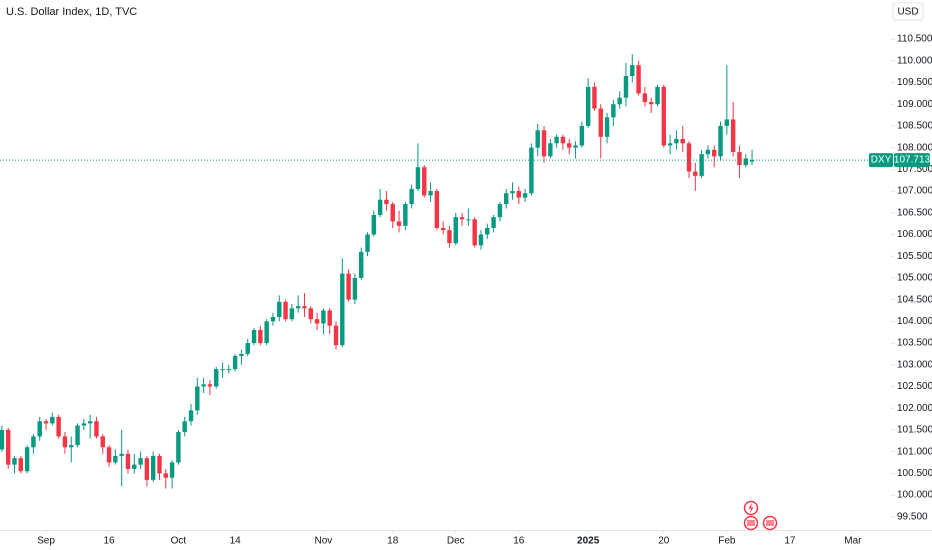  I want to click on price-tag, so click(912, 160).